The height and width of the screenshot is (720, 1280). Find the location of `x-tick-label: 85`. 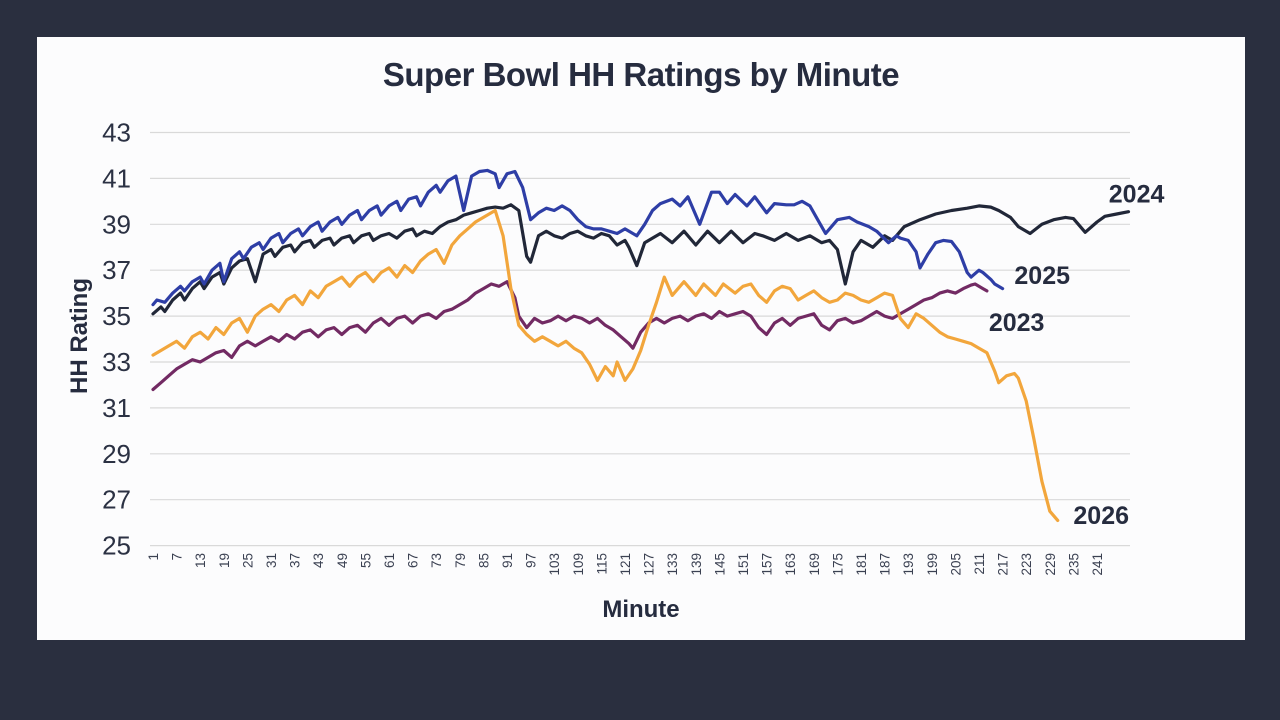

x-tick-label: 85 is located at coordinates (483, 560).